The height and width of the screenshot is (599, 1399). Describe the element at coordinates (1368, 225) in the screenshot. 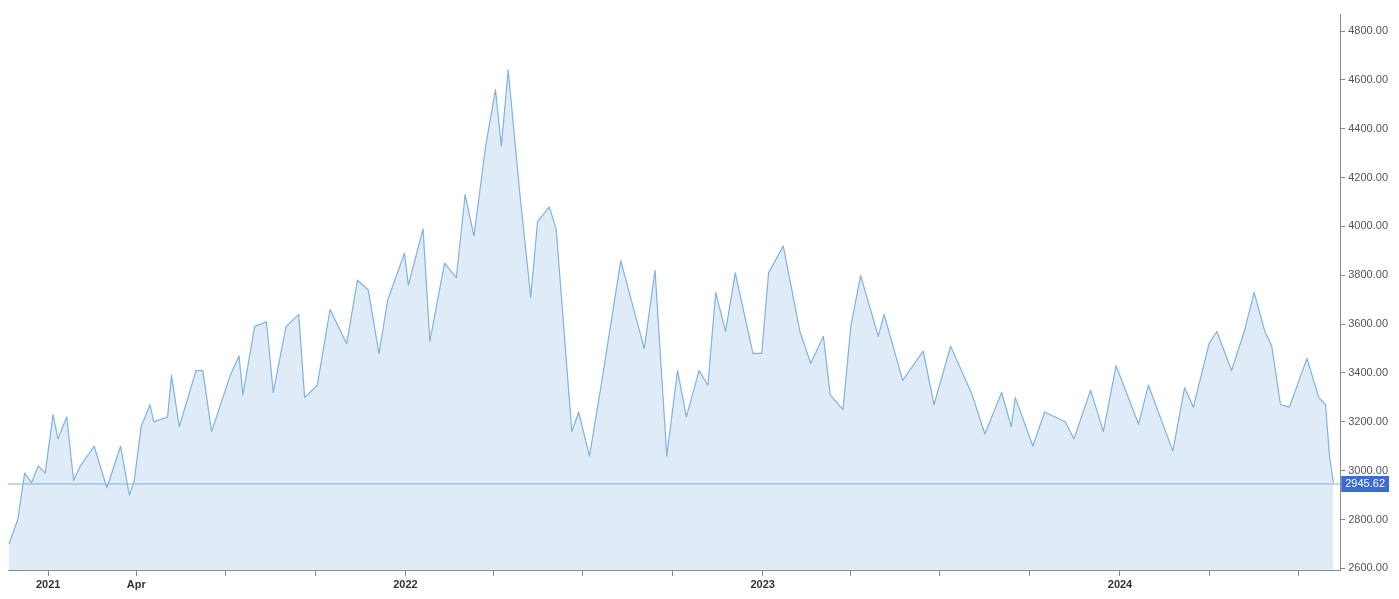

I see `y-tick-label: 4000.00` at that location.